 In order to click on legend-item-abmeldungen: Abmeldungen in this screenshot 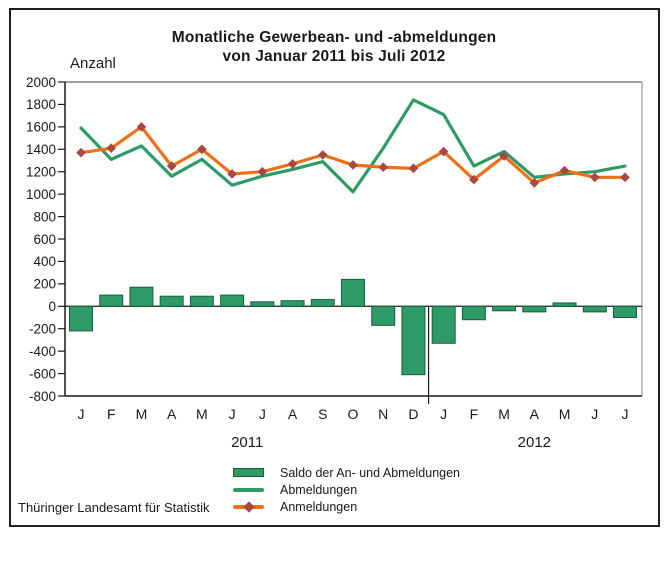, I will do `click(346, 489)`.